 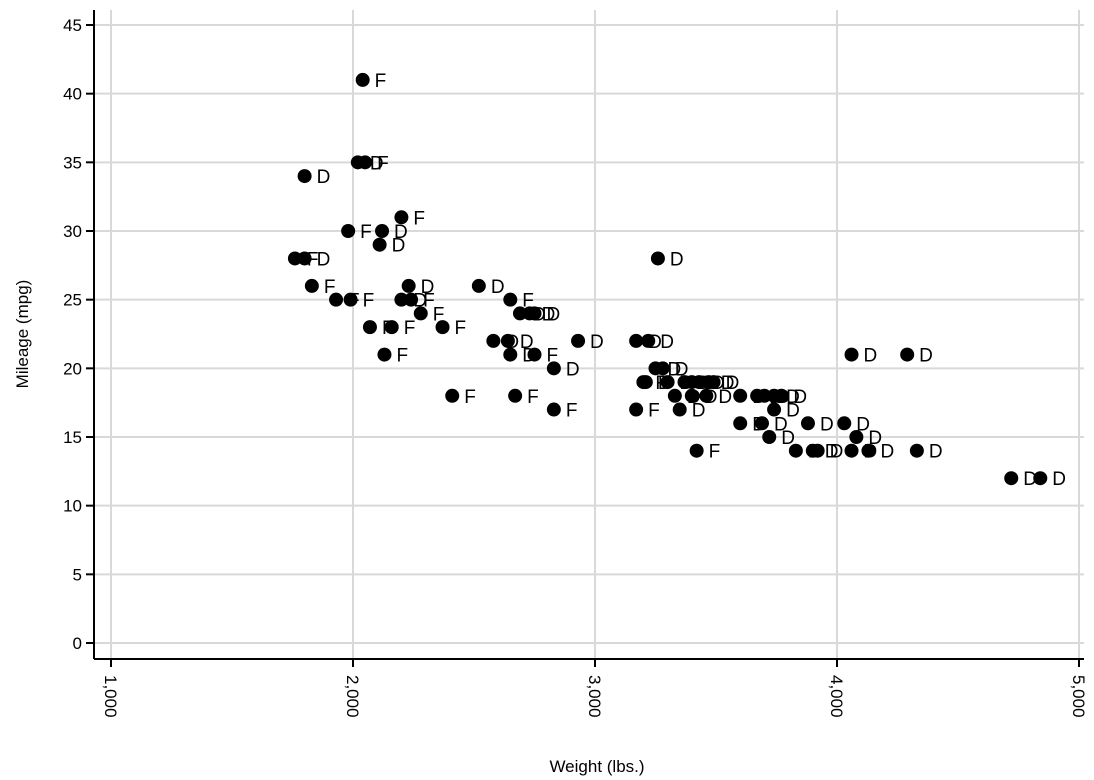 I want to click on x-tick-label: 1,000, so click(x=110, y=696).